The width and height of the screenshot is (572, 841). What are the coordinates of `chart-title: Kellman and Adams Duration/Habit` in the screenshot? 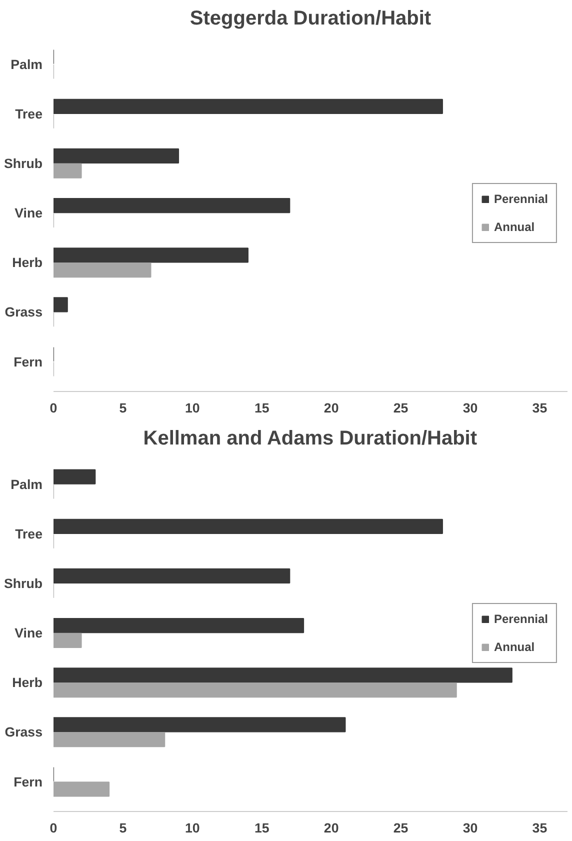 It's located at (310, 439).